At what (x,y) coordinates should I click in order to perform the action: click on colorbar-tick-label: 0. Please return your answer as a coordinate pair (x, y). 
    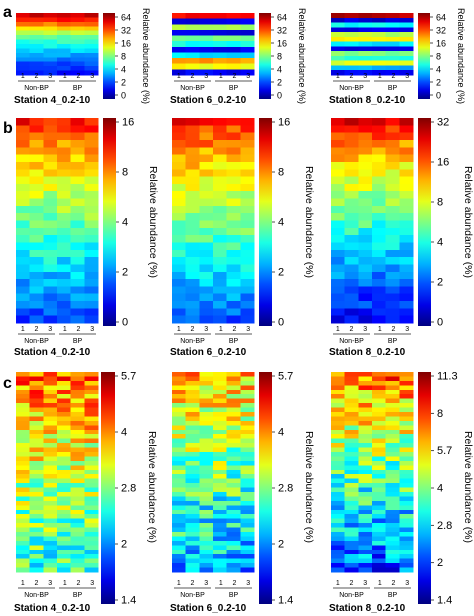
    Looking at the image, I should click on (440, 323).